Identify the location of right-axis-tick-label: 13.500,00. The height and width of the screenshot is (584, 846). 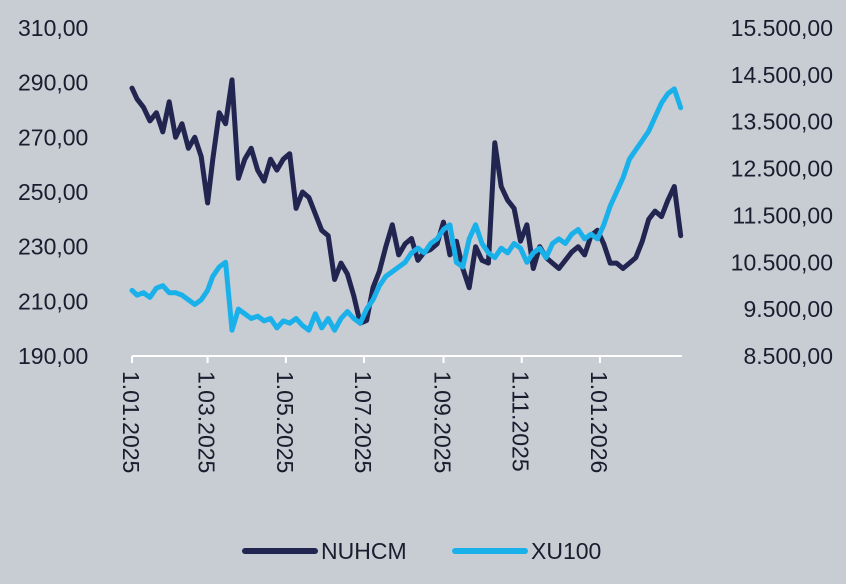
(782, 122).